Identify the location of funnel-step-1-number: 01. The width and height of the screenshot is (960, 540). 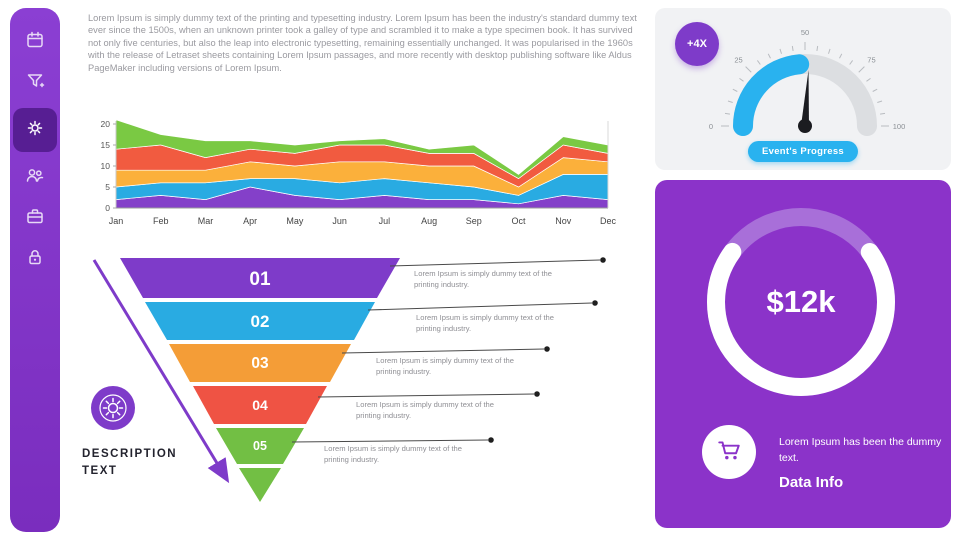
(260, 279).